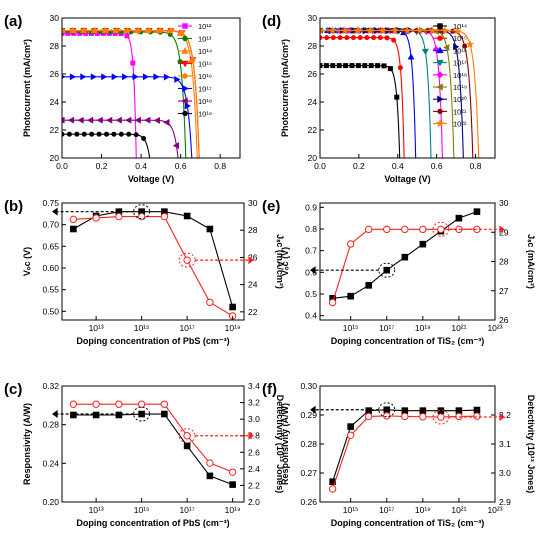 Image resolution: width=550 pixels, height=538 pixels. Describe the element at coordinates (308, 473) in the screenshot. I see `y-tick-label: 0.27` at that location.